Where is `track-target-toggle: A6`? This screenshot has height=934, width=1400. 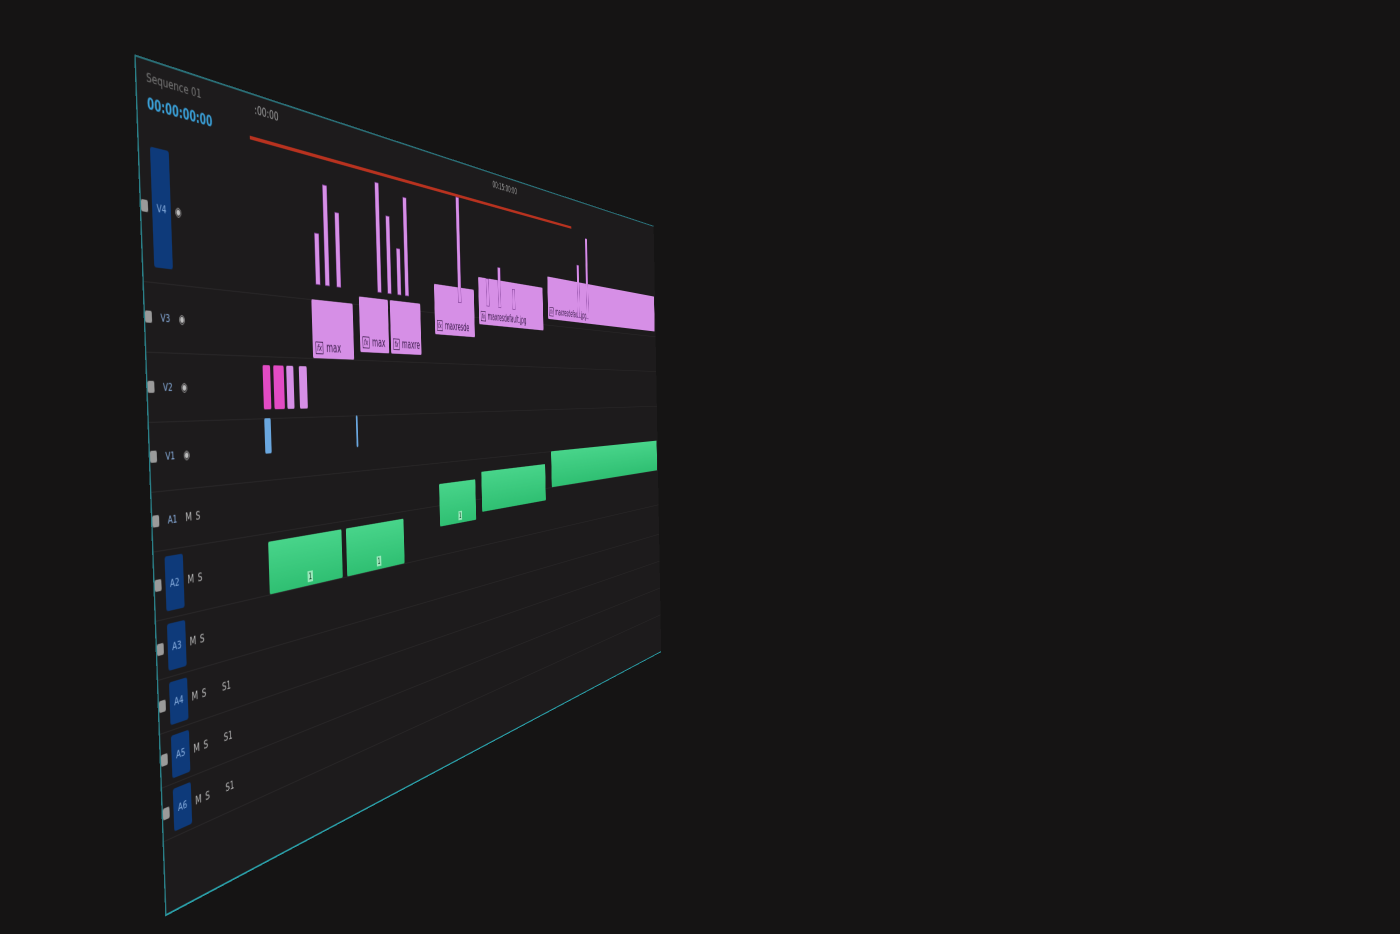 track-target-toggle: A6 is located at coordinates (182, 806).